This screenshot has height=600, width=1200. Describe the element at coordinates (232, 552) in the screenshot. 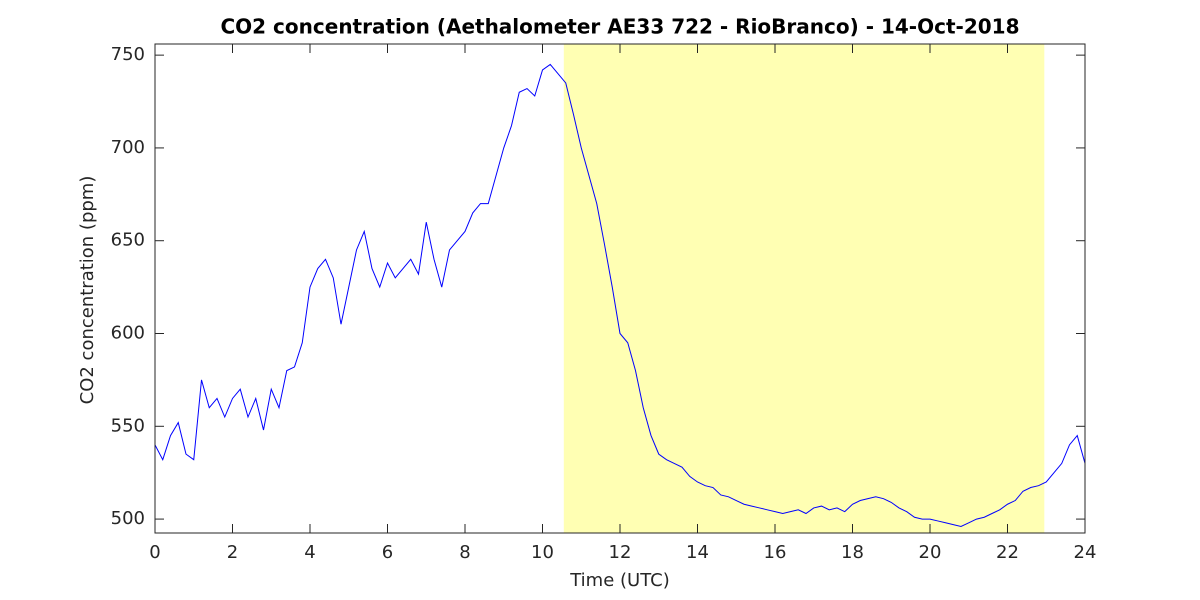

I see `x-tick-label: 2` at that location.